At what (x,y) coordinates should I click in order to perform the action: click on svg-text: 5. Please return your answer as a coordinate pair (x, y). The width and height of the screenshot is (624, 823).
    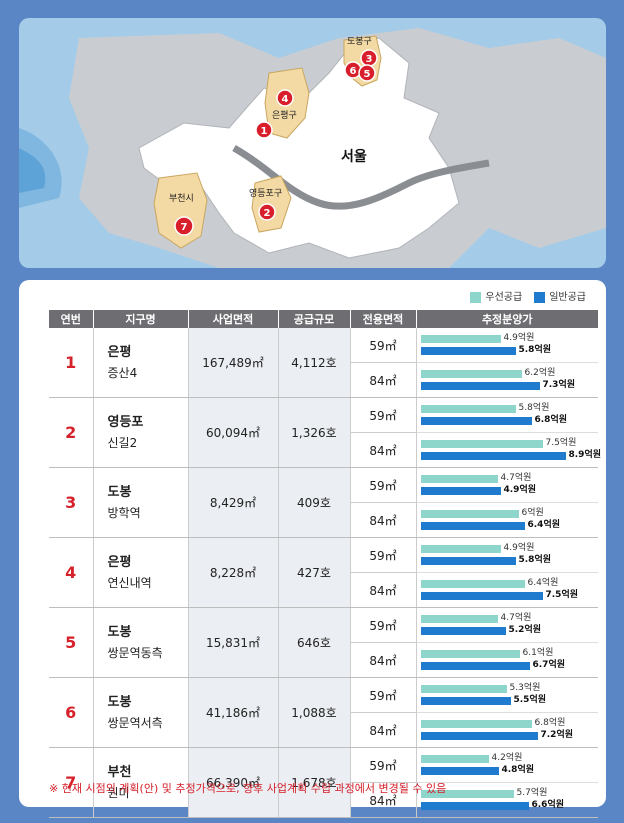
    Looking at the image, I should click on (367, 74).